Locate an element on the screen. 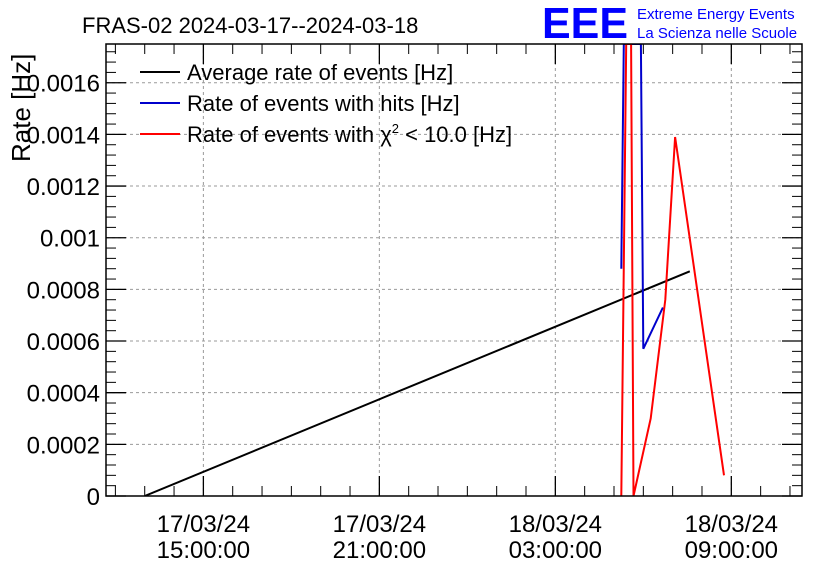 This screenshot has height=572, width=836. x-tick-label-time: 15:00:00 is located at coordinates (203, 550).